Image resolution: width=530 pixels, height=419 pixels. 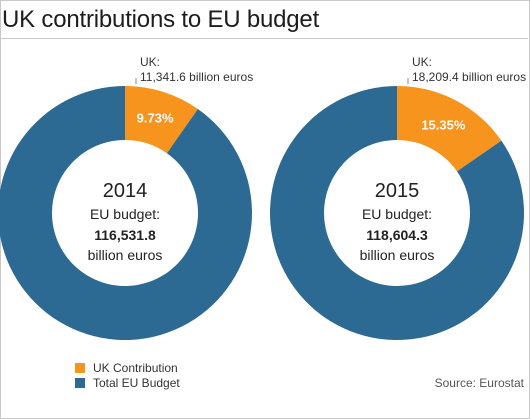 I want to click on legend-label-total: Total EU Budget, so click(x=136, y=382).